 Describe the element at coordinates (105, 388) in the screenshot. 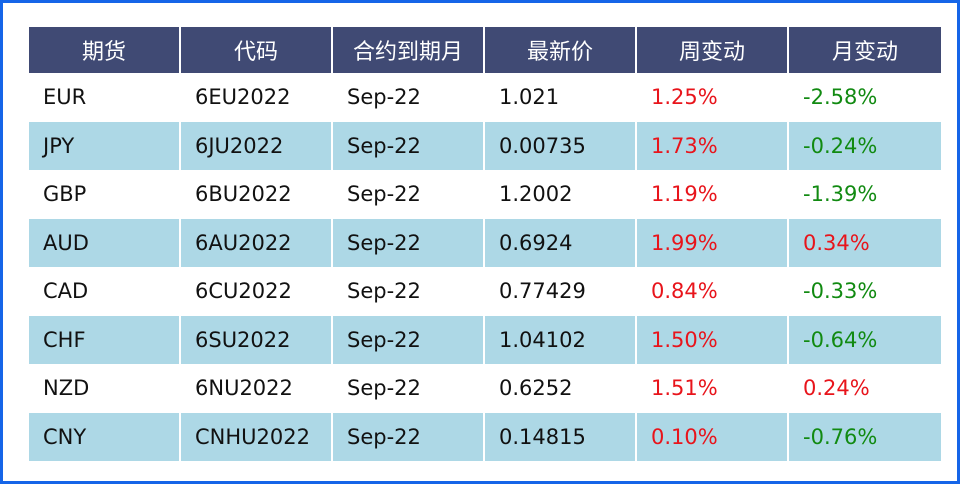

I see `cell-name: NZD` at that location.